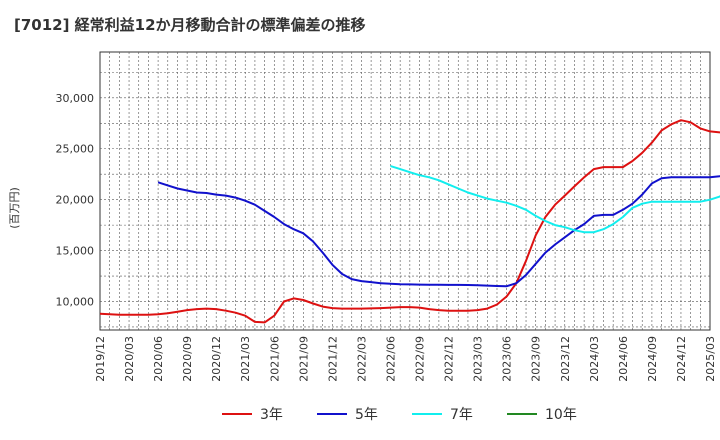  Describe the element at coordinates (366, 415) in the screenshot. I see `legend-label: 5年` at that location.